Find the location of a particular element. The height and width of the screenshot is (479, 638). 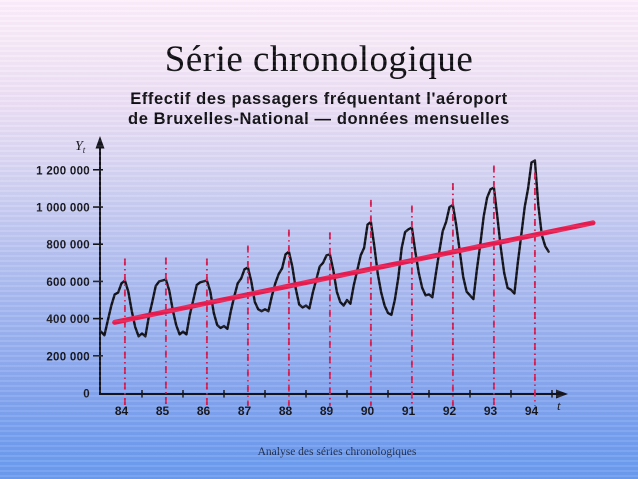

slide-footer: Analyse des séries chronologiques is located at coordinates (337, 452).